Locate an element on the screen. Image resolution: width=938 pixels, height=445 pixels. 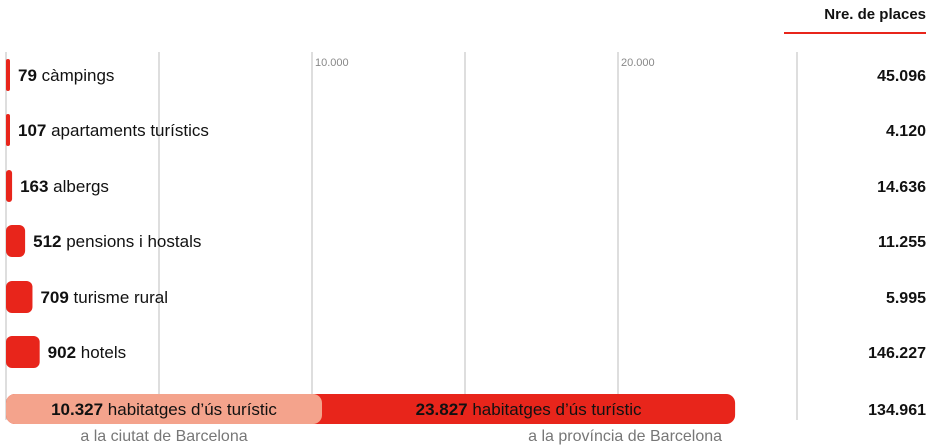
places-value: 146.227 is located at coordinates (897, 353).